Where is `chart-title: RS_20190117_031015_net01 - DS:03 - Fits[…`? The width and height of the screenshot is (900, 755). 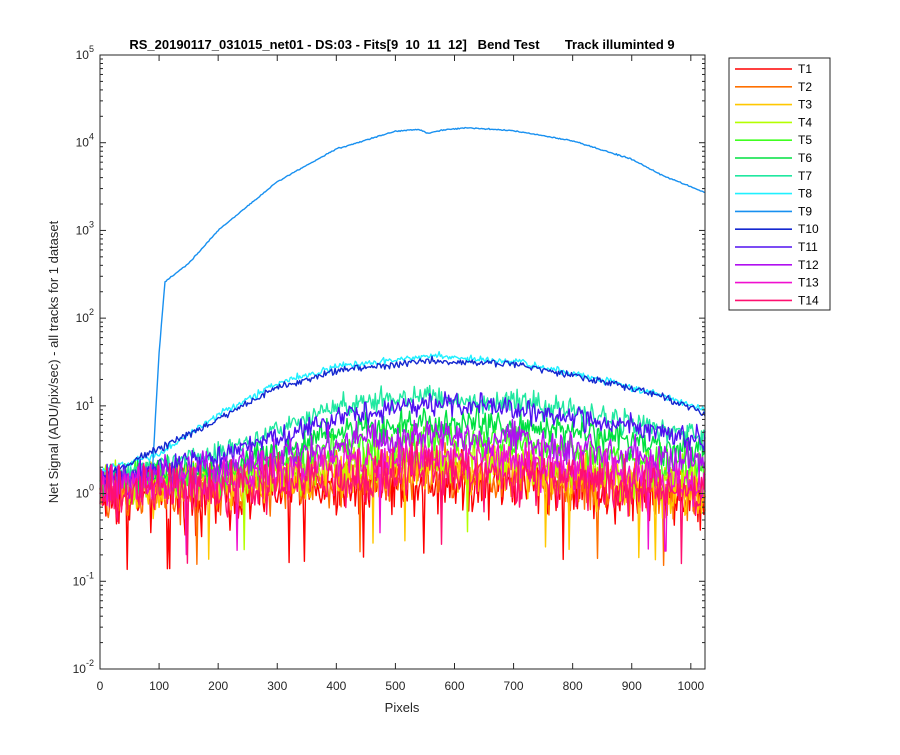
chart-title: RS_20190117_031015_net01 - DS:03 - Fits[… is located at coordinates (401, 44).